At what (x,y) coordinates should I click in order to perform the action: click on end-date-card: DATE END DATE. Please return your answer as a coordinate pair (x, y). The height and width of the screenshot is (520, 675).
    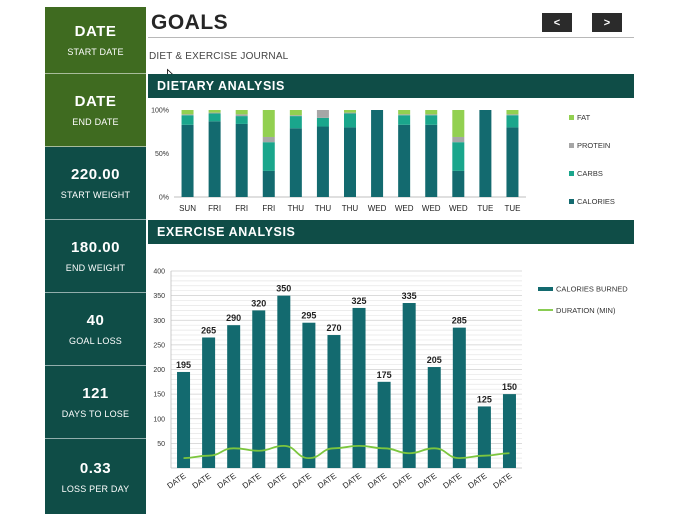
    Looking at the image, I should click on (95, 110).